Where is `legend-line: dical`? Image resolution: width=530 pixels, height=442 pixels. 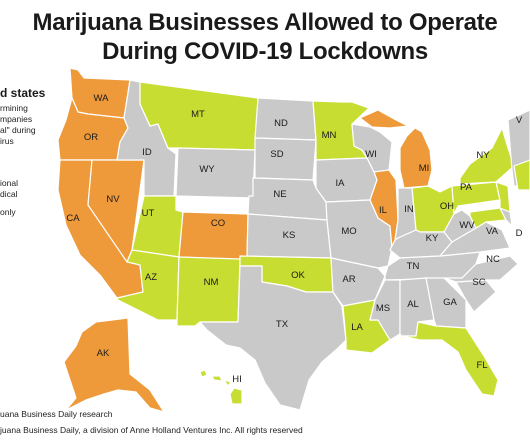 legend-line: dical is located at coordinates (9, 194).